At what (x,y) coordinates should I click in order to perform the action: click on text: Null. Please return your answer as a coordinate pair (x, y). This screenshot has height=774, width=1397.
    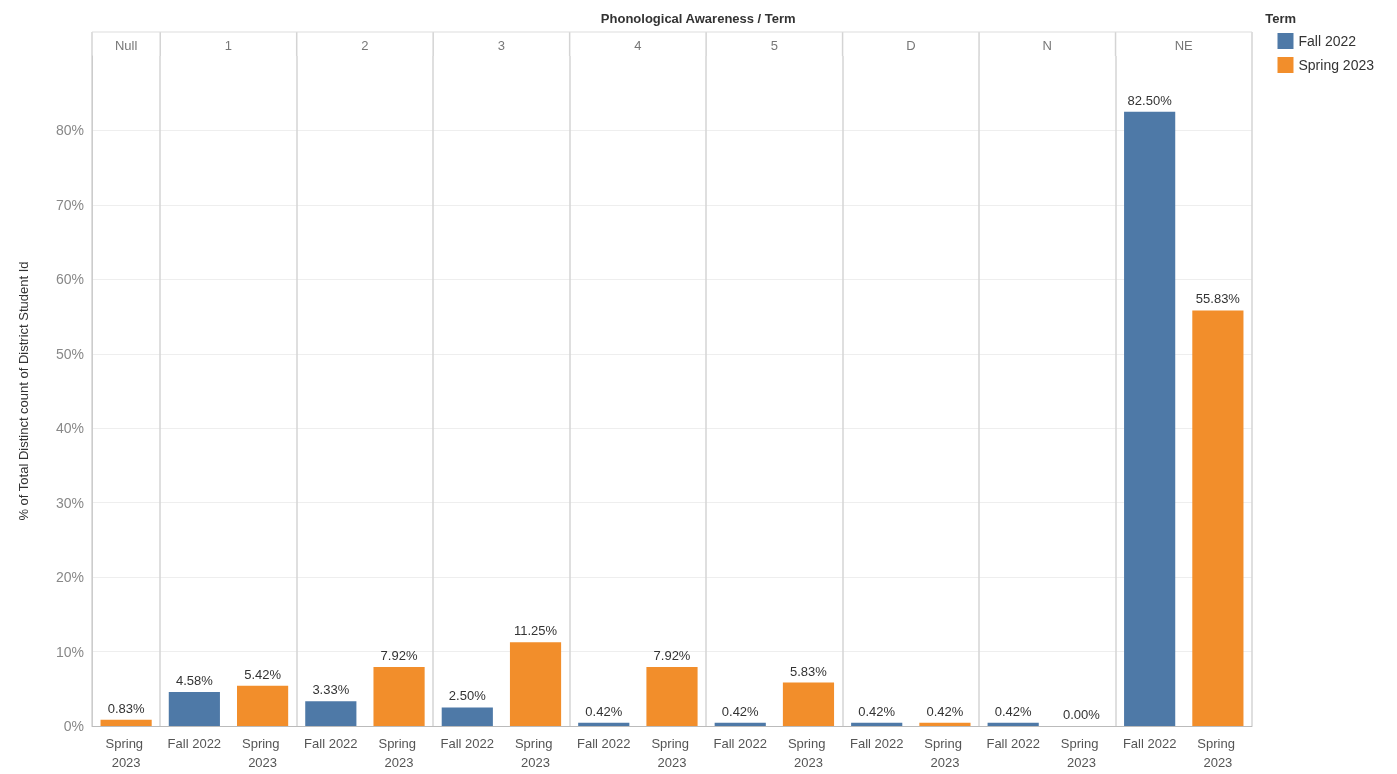
    Looking at the image, I should click on (126, 45).